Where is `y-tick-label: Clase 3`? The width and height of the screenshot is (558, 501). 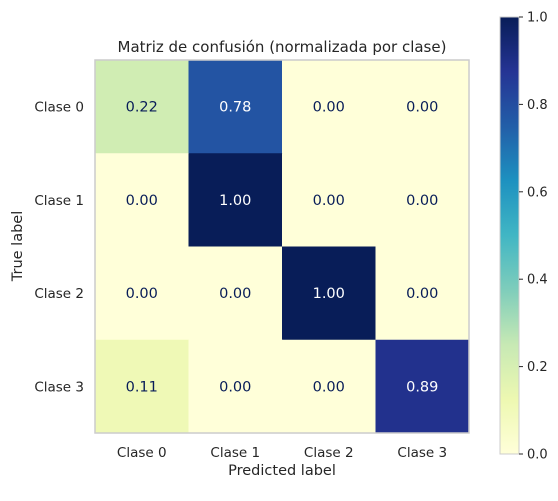 y-tick-label: Clase 3 is located at coordinates (59, 387).